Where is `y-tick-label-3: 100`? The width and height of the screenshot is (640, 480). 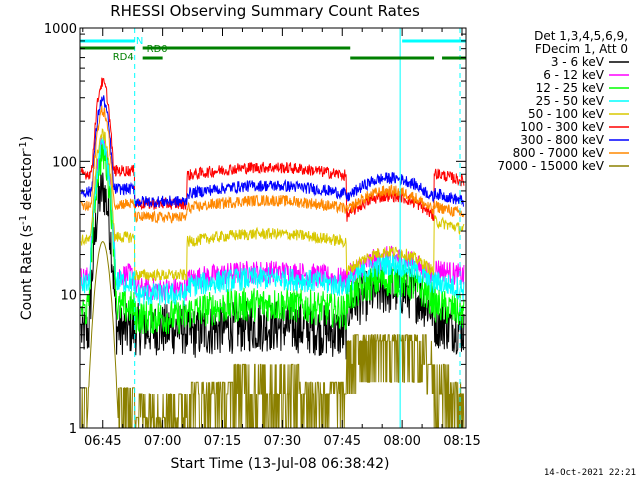
y-tick-label-3: 100 is located at coordinates (64, 162).